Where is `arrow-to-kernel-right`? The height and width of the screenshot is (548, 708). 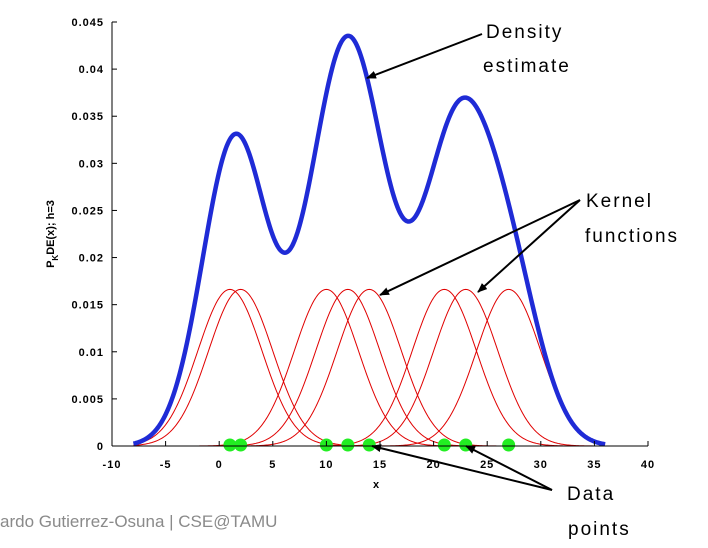
arrow-to-kernel-right is located at coordinates (529, 246).